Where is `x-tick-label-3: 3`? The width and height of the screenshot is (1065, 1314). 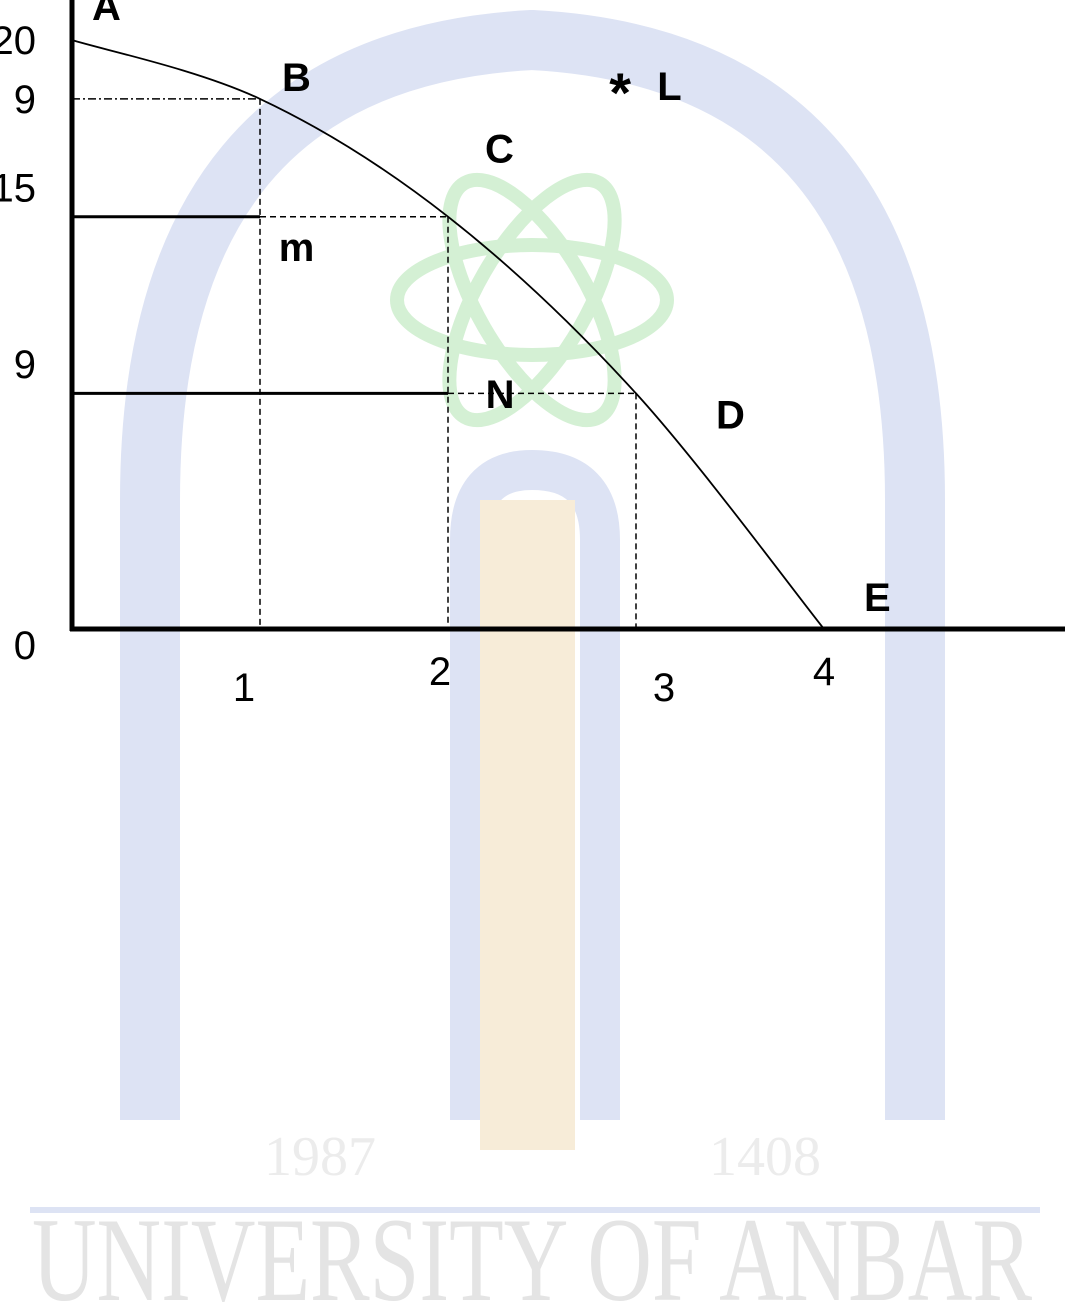 x-tick-label-3: 3 is located at coordinates (664, 688).